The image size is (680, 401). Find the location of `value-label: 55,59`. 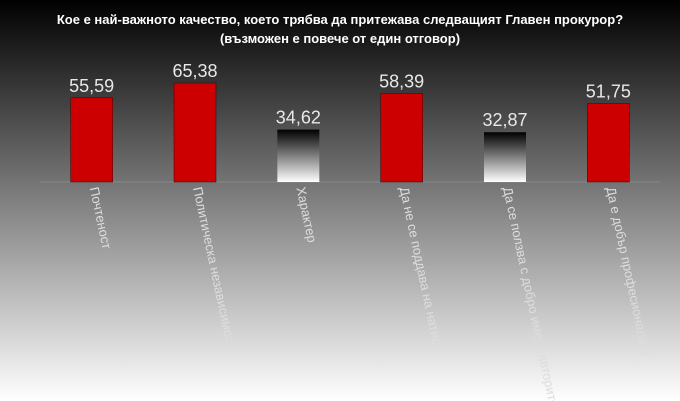

value-label: 55,59 is located at coordinates (91, 86).